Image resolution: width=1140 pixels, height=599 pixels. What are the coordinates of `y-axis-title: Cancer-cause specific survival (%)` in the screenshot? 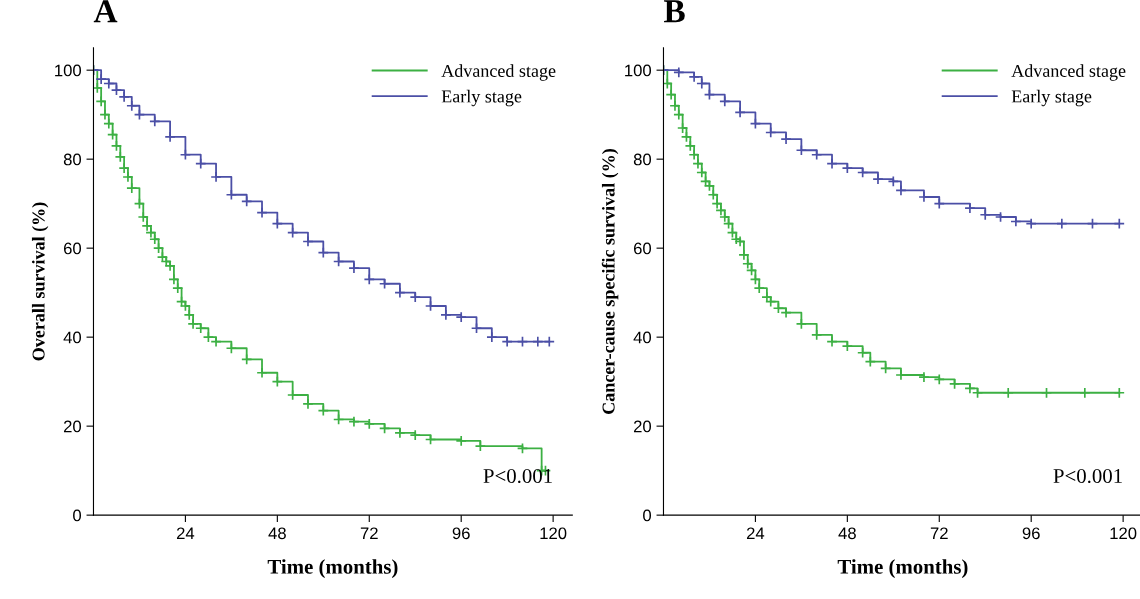 It's located at (610, 281).